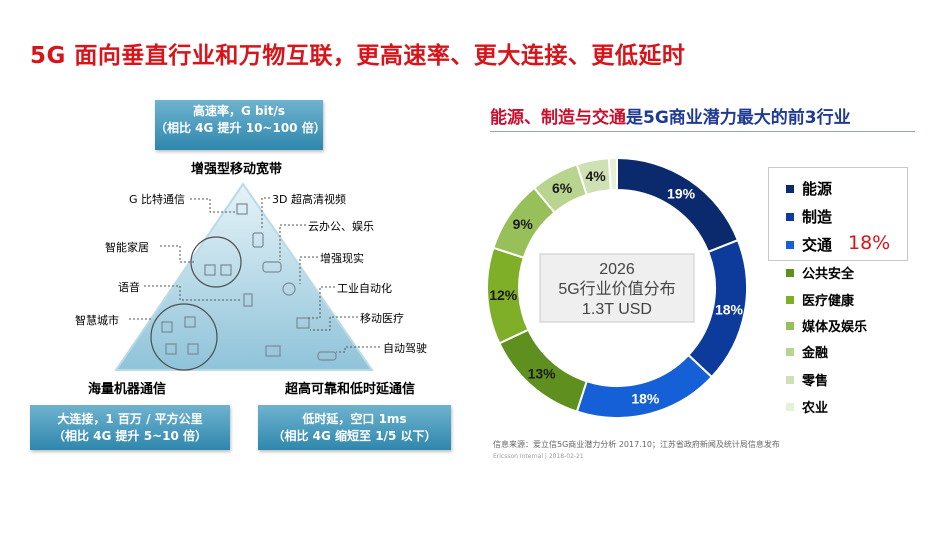 The height and width of the screenshot is (535, 950). Describe the element at coordinates (157, 199) in the screenshot. I see `g-bit-callout: G 比特通信` at that location.